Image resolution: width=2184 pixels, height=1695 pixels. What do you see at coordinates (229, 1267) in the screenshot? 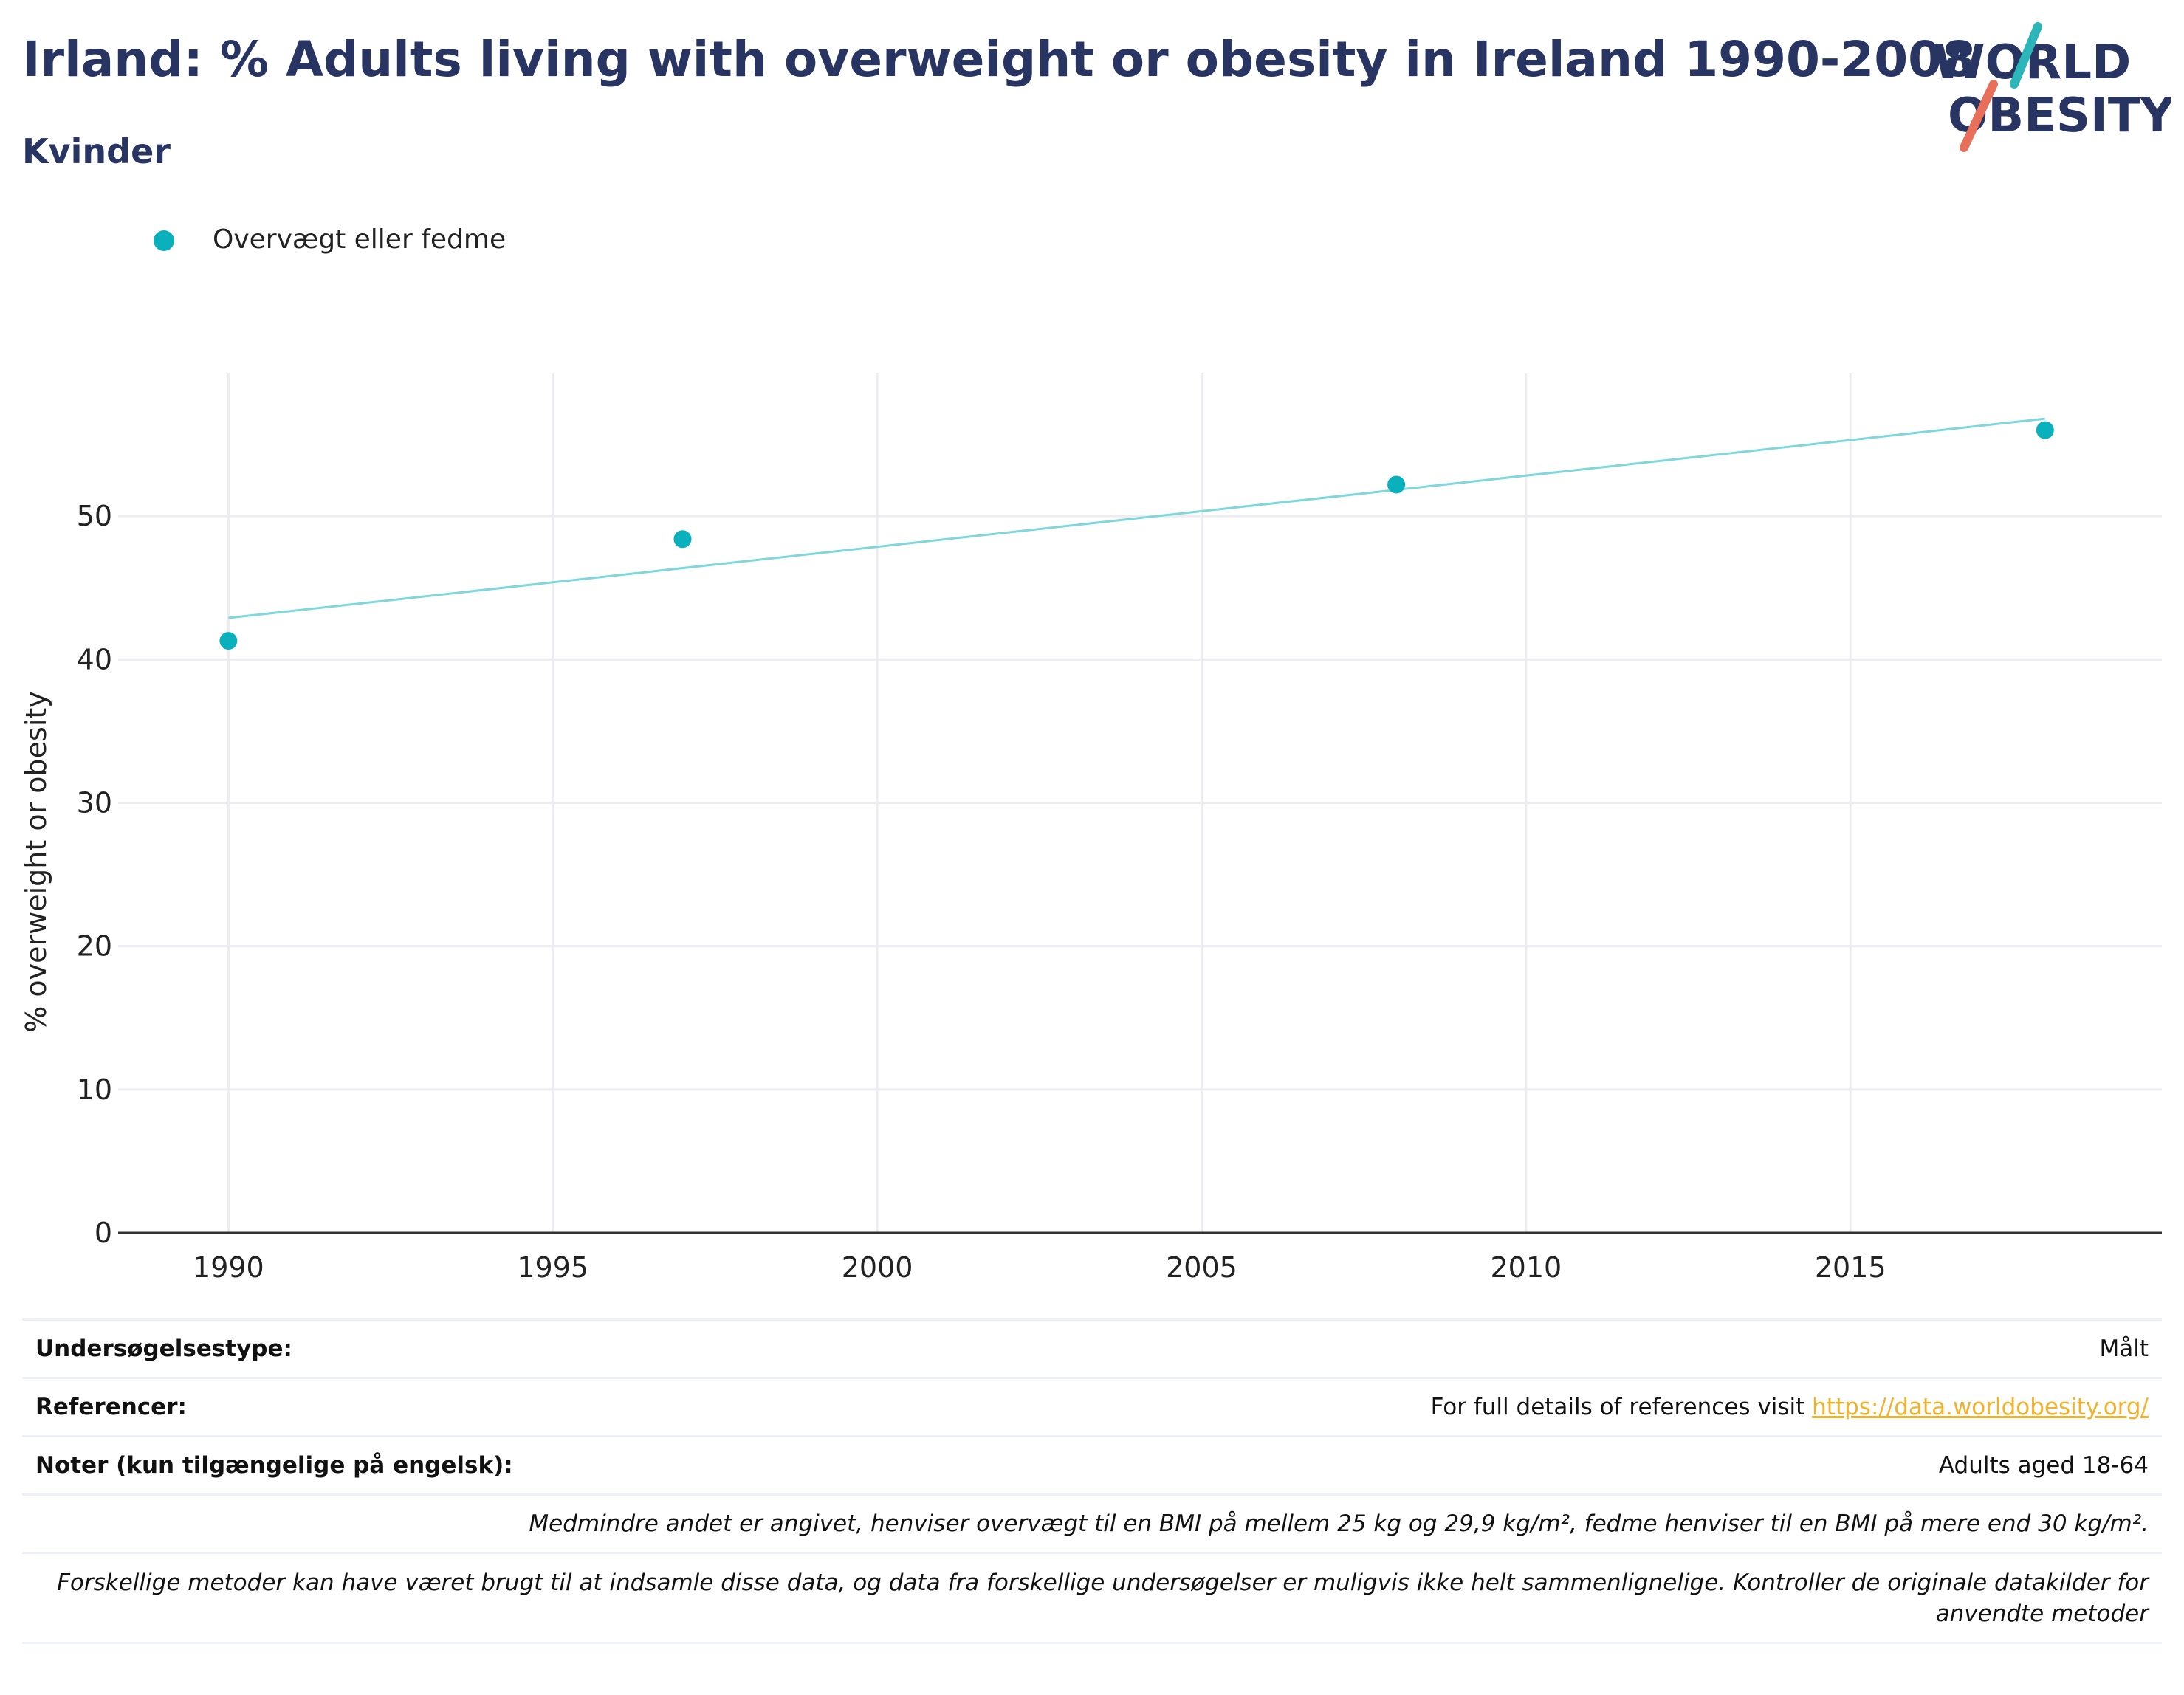
I see `x-tick-label: 1990` at bounding box center [229, 1267].